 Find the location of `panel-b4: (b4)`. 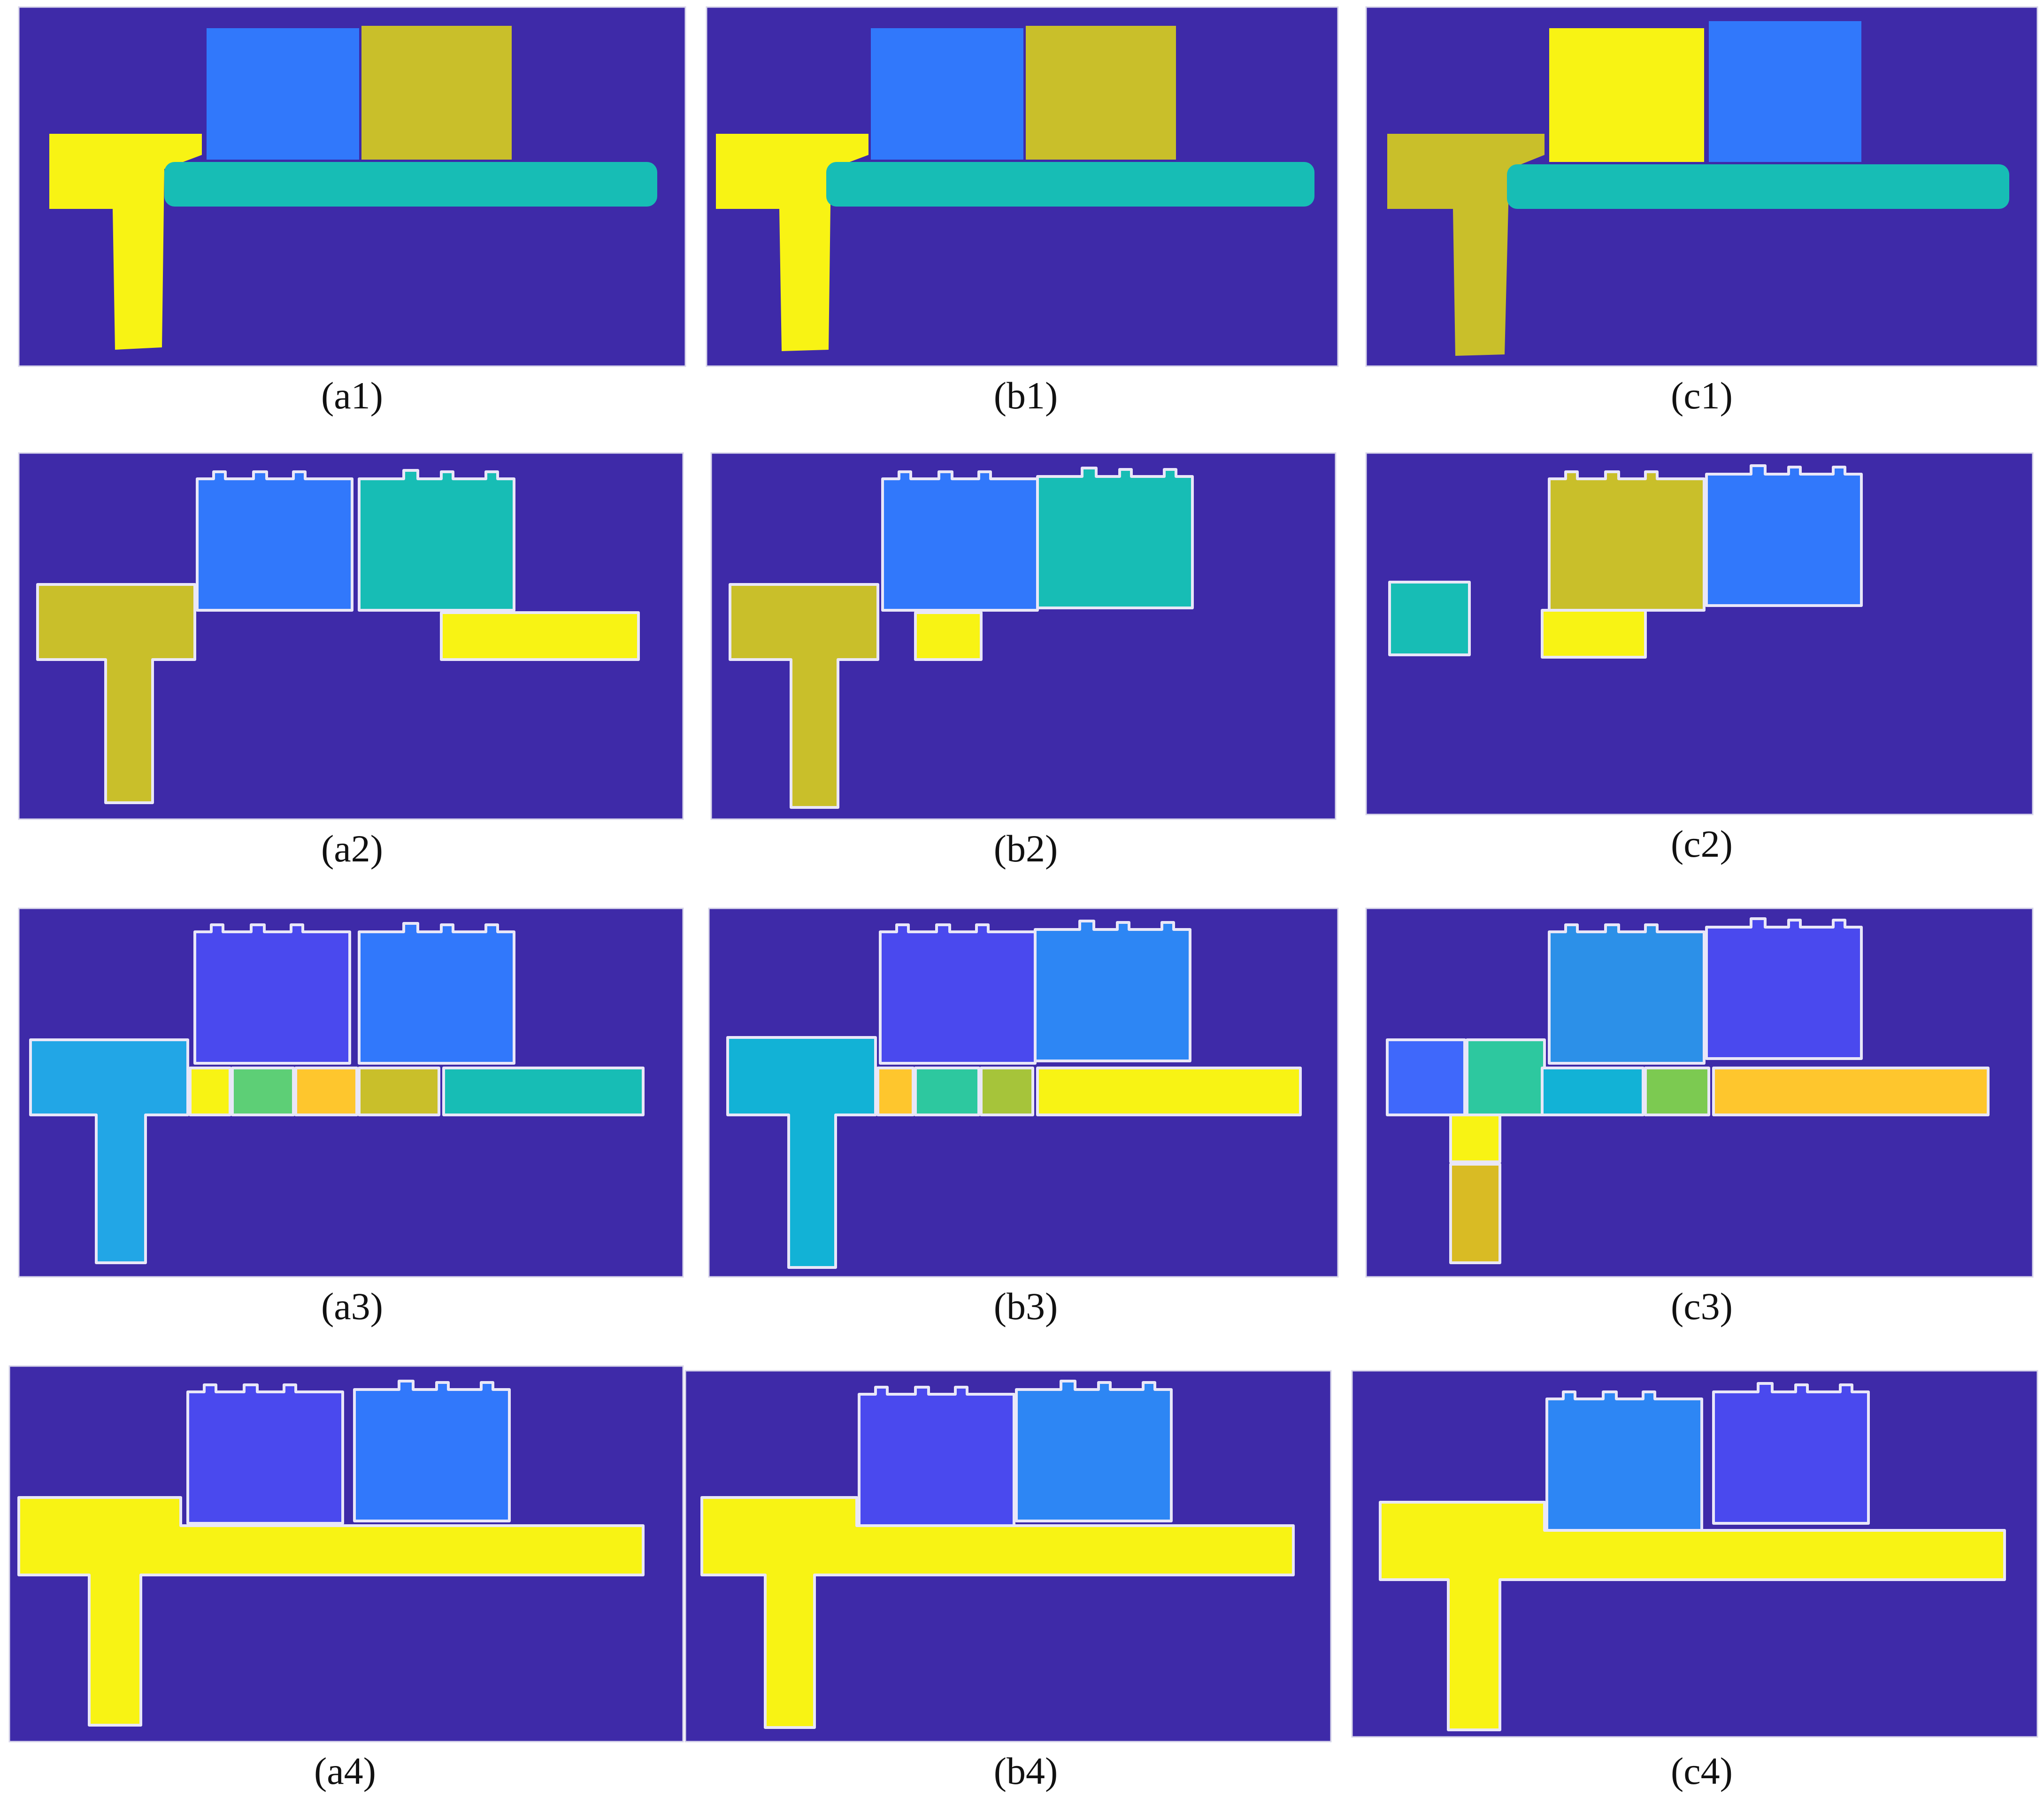

panel-b4: (b4) is located at coordinates (1008, 1581).